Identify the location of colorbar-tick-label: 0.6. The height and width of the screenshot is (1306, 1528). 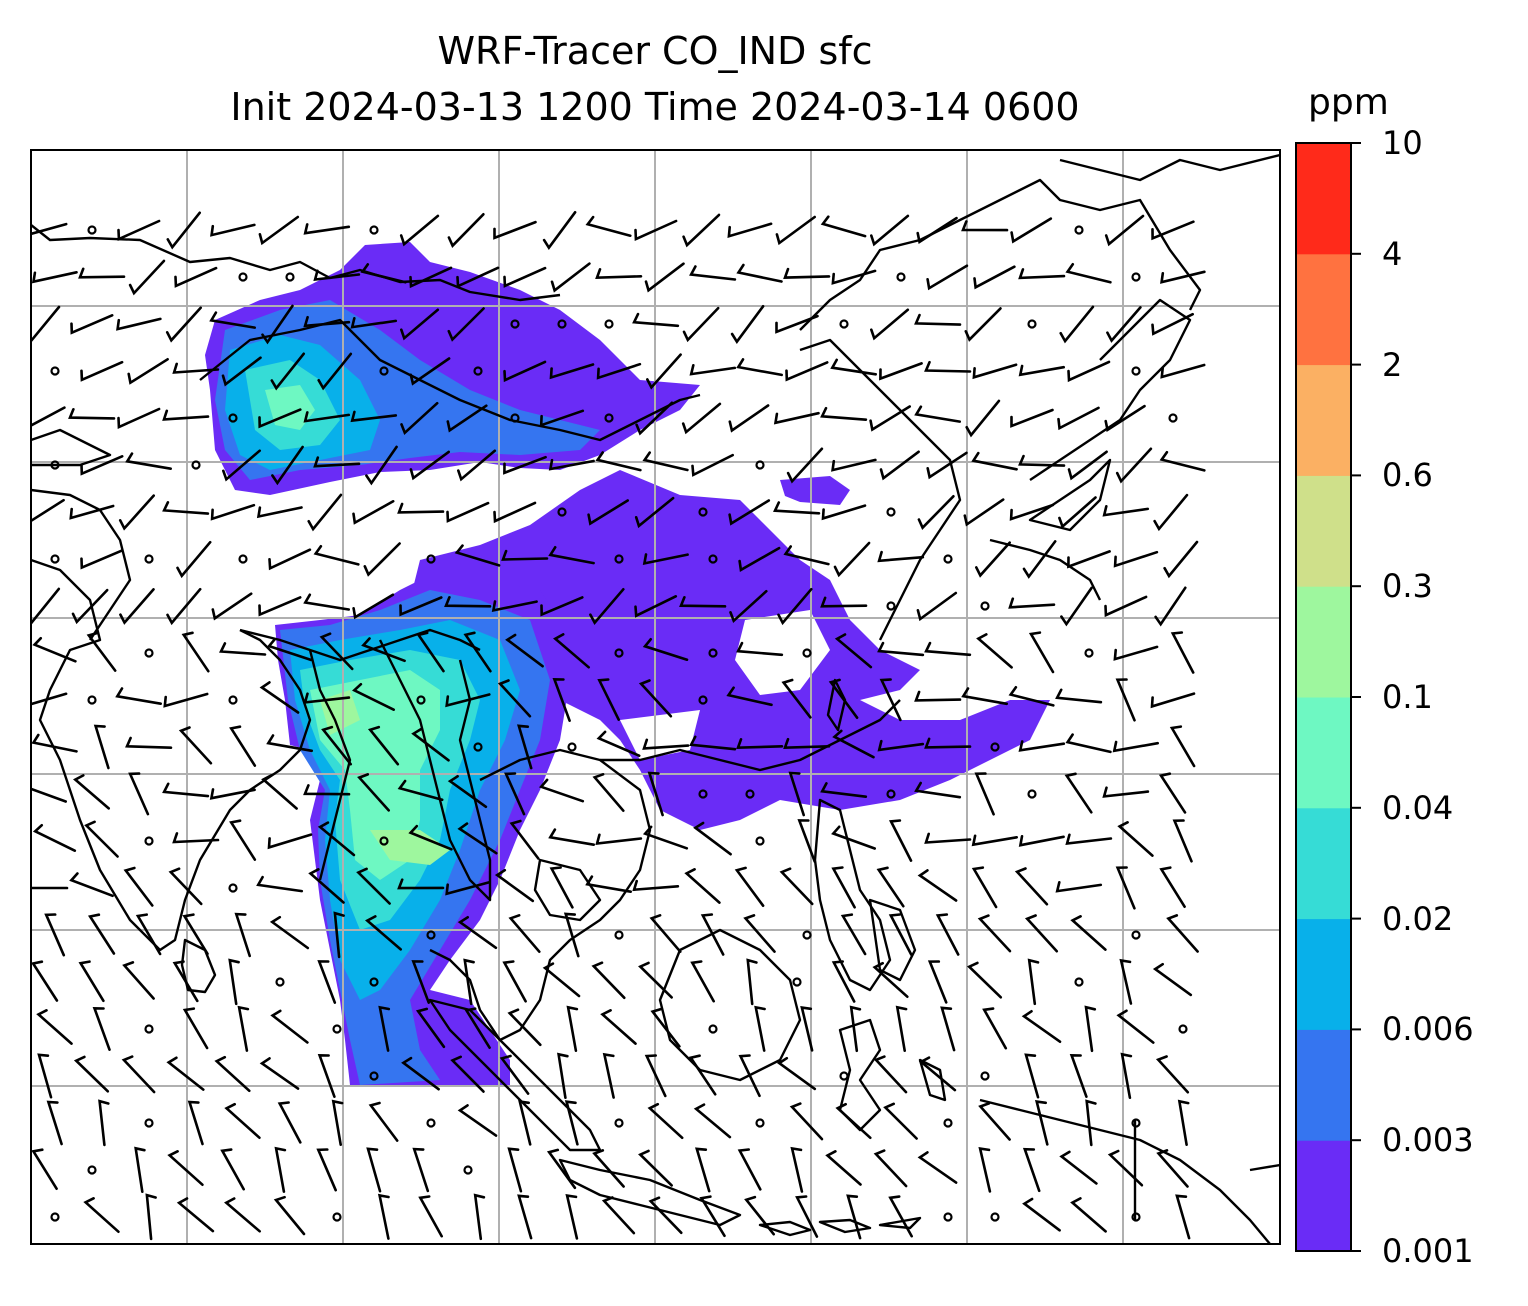
(1407, 475).